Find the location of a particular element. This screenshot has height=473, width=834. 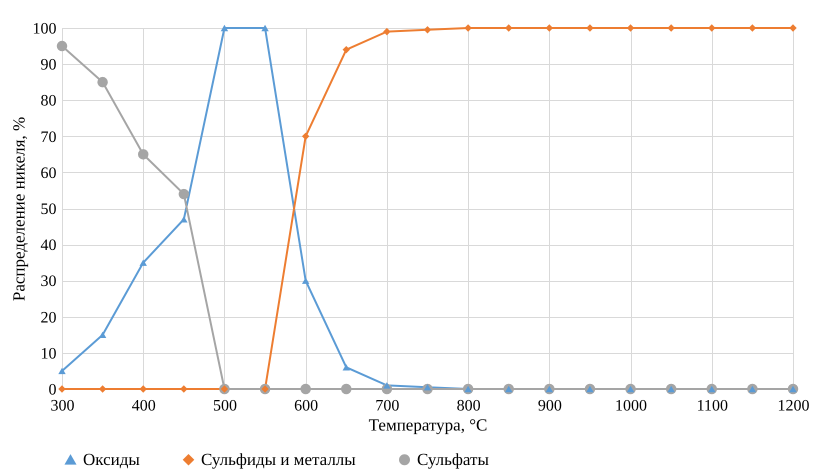

y-tick-label: 80 is located at coordinates (48, 101).